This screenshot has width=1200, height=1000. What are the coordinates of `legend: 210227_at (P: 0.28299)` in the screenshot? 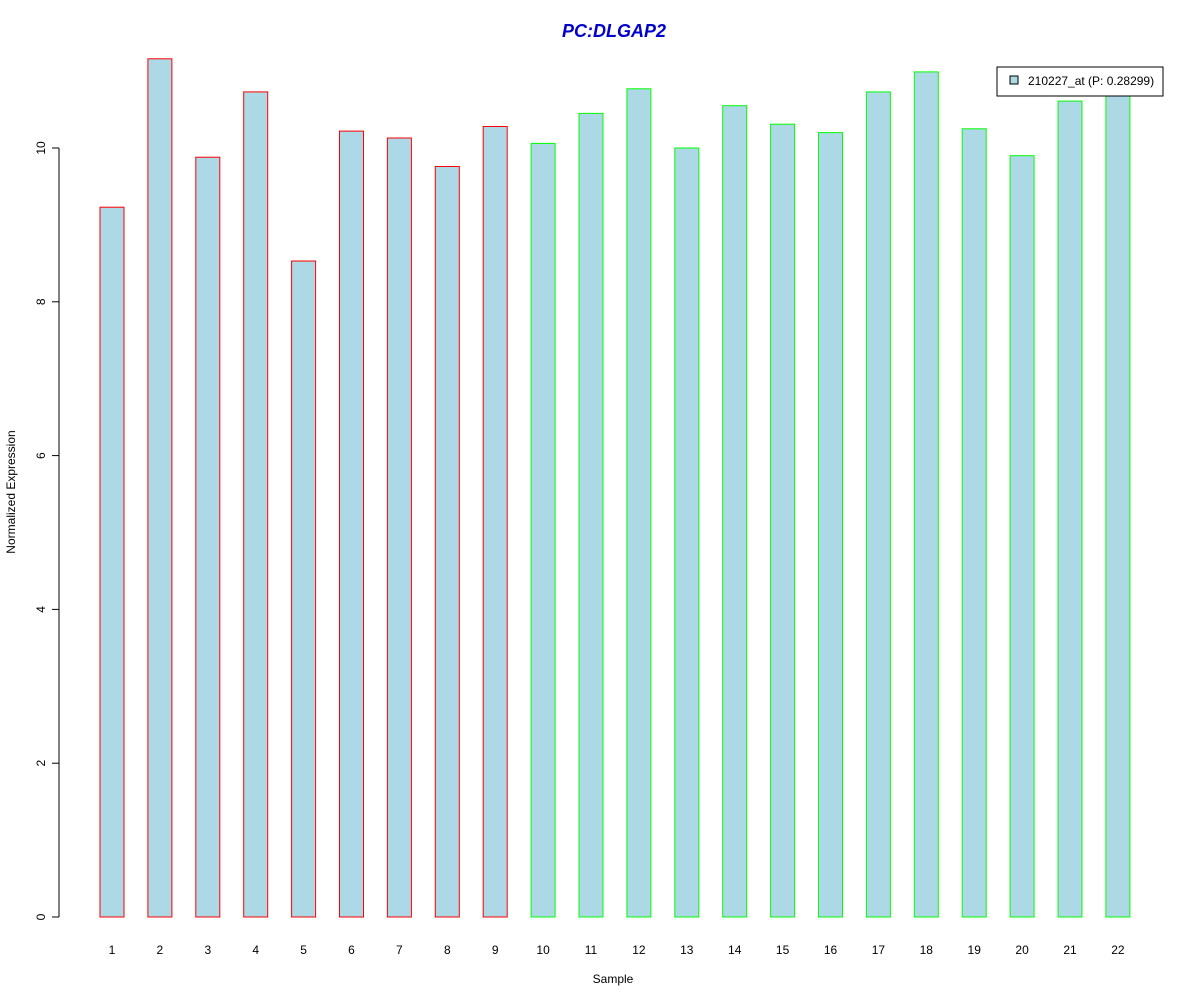 It's located at (1080, 81).